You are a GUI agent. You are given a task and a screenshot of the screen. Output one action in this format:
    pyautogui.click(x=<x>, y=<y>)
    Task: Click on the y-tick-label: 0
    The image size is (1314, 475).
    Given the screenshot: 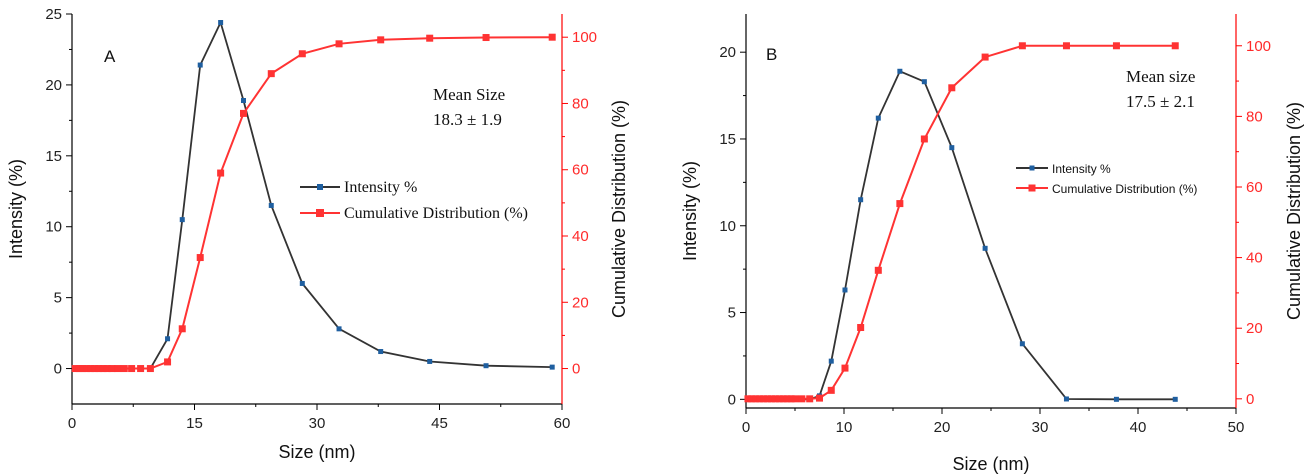 What is the action you would take?
    pyautogui.click(x=58, y=369)
    